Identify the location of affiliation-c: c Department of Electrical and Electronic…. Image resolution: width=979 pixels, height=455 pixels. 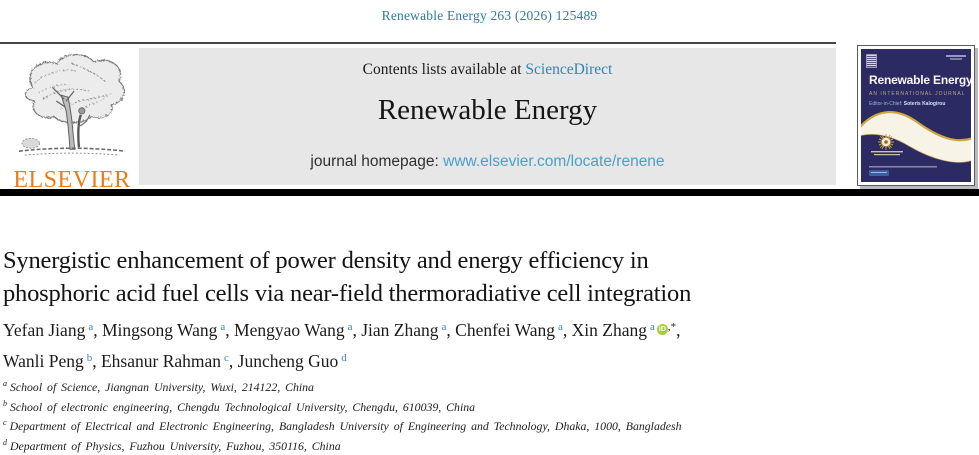
(488, 425).